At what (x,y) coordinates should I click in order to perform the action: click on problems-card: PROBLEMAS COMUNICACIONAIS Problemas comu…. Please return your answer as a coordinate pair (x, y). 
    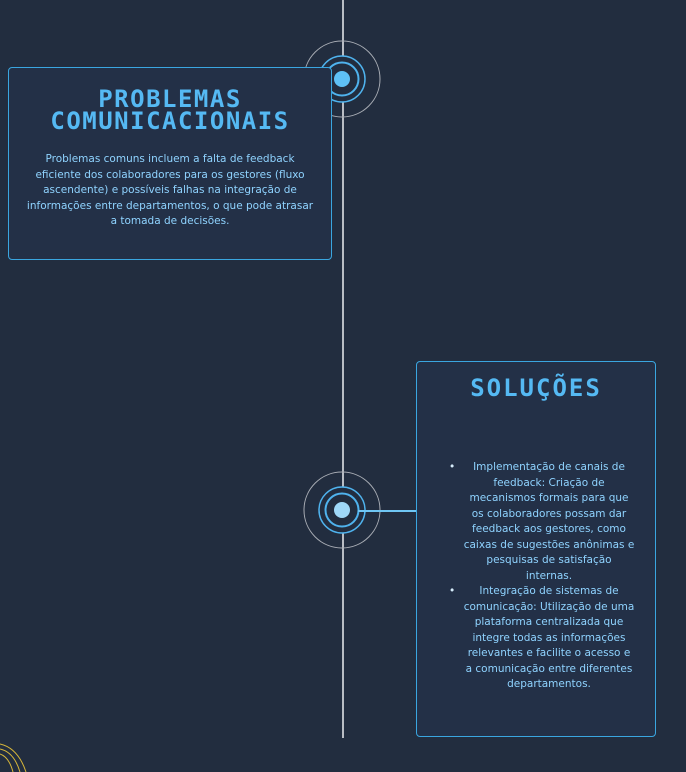
    Looking at the image, I should click on (170, 163).